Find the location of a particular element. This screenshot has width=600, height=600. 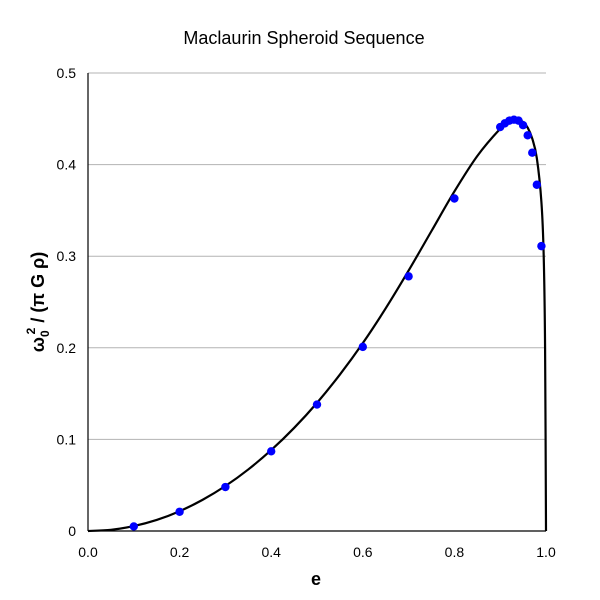

y-axis-label-superscript: 2 is located at coordinates (31, 330).